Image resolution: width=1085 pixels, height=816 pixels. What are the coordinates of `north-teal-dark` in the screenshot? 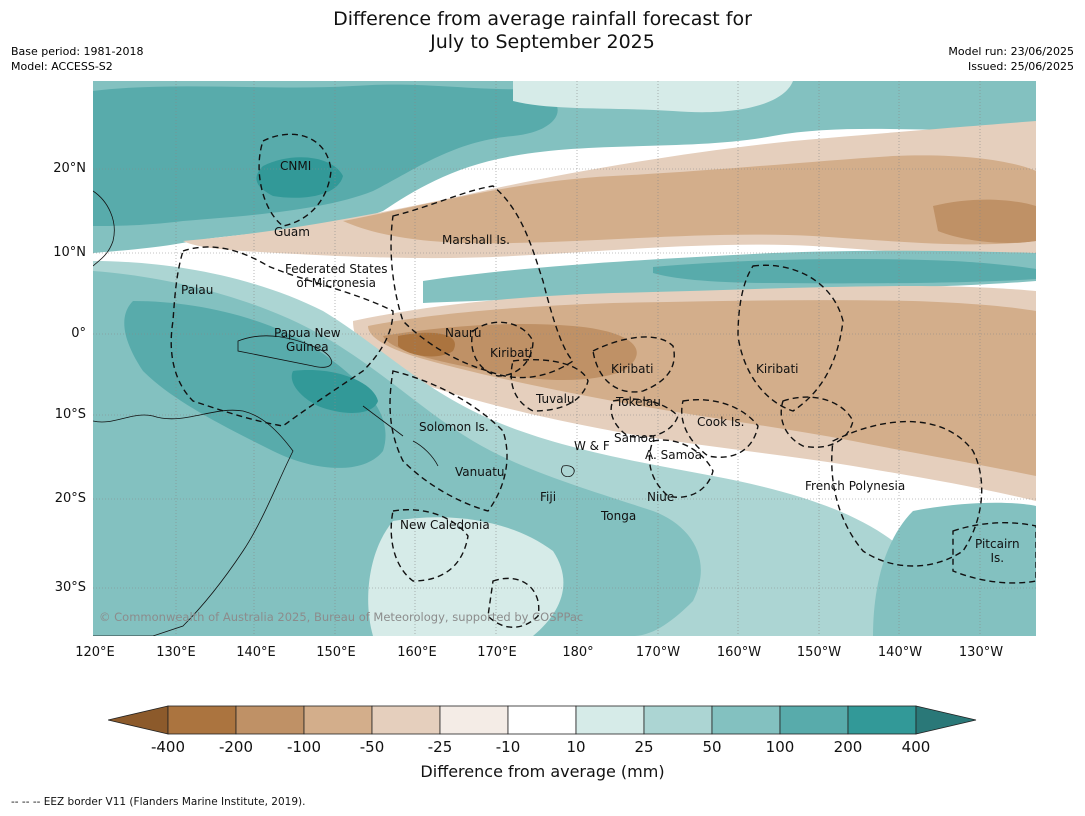 It's located at (299, 177).